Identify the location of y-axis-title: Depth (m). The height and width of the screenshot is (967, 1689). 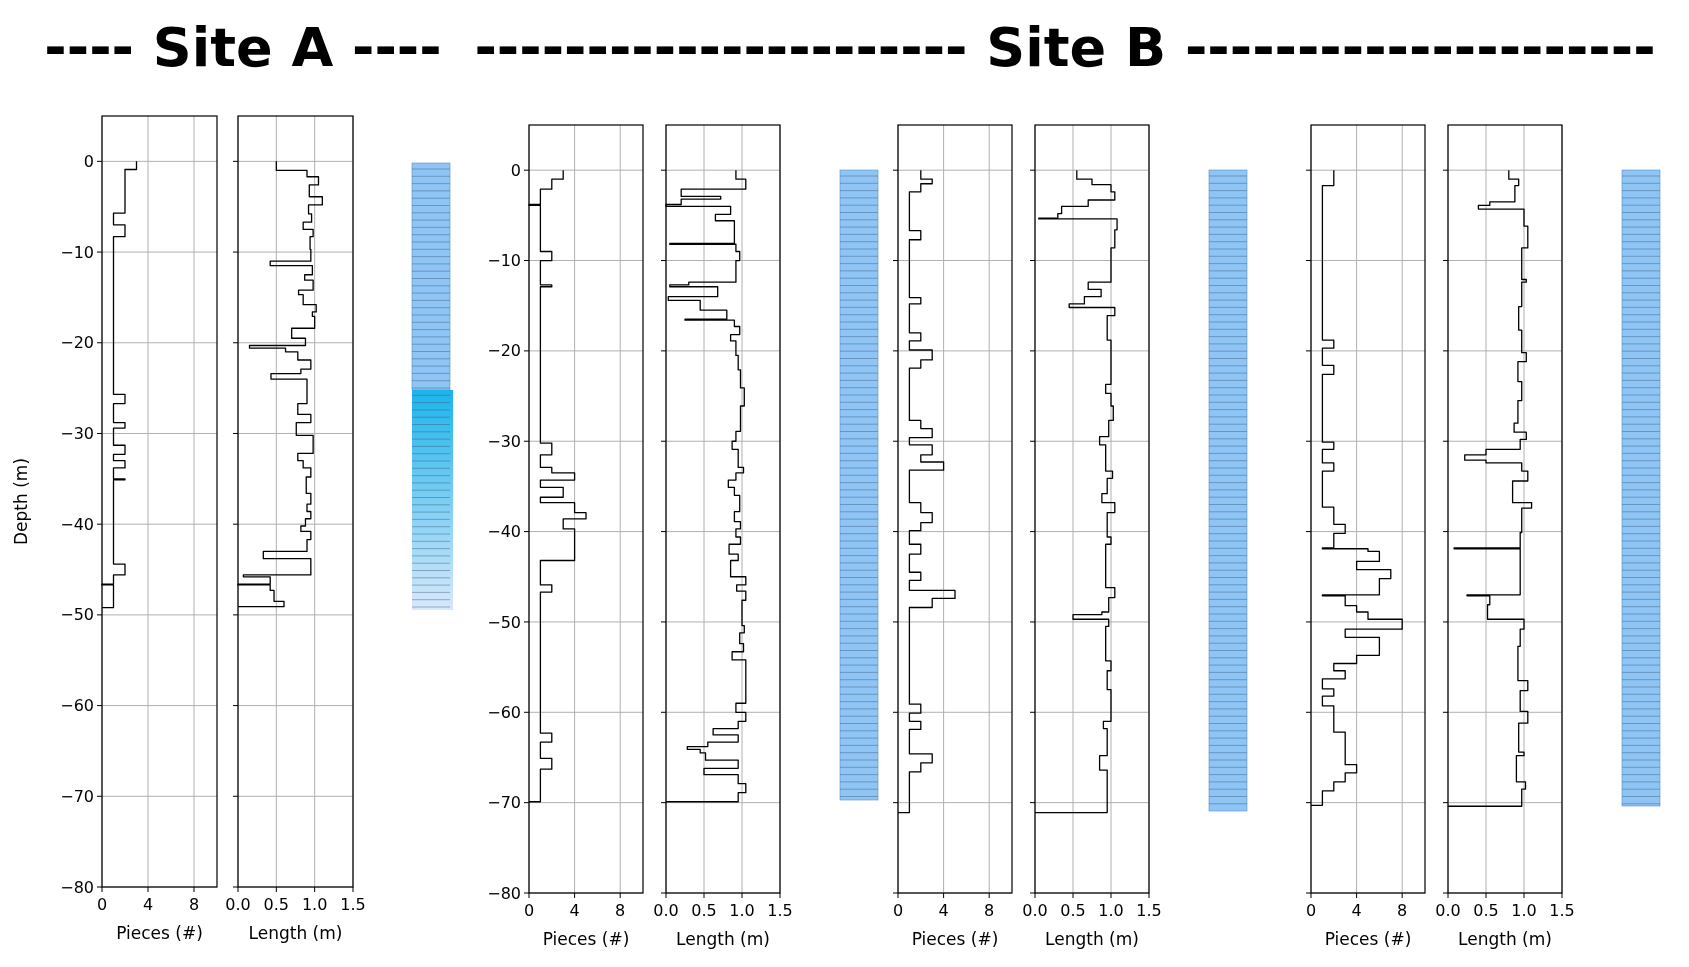
(21, 501).